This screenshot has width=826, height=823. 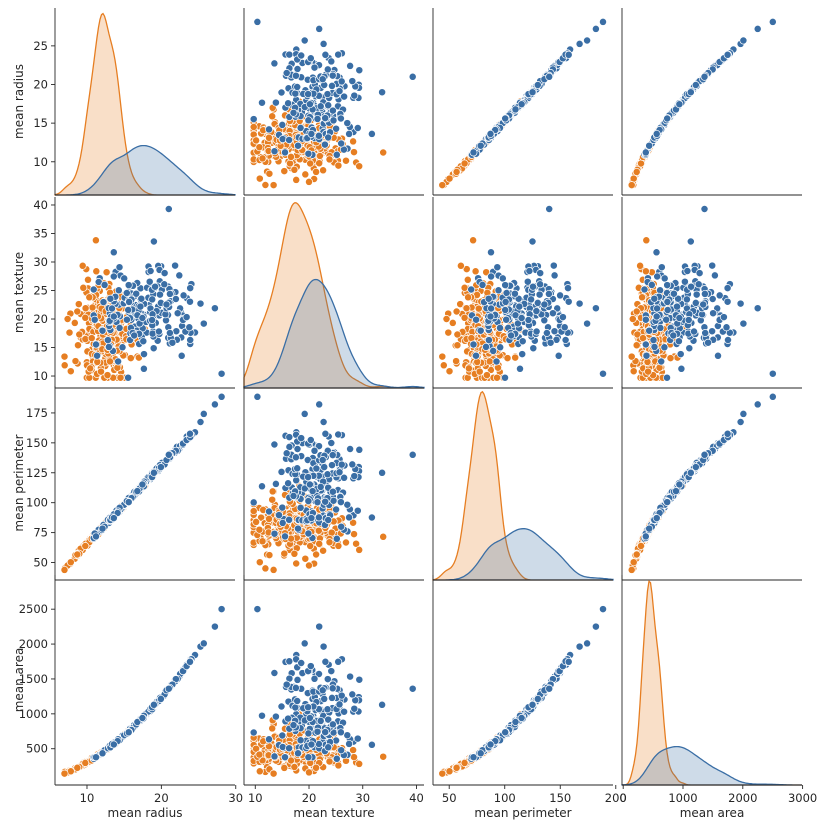 What do you see at coordinates (333, 483) in the screenshot?
I see `panel-mean-perimeter-vs-mean-texture` at bounding box center [333, 483].